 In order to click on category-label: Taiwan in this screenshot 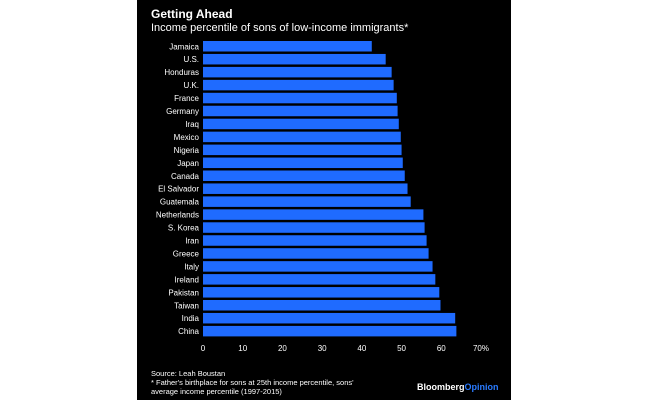, I will do `click(186, 305)`.